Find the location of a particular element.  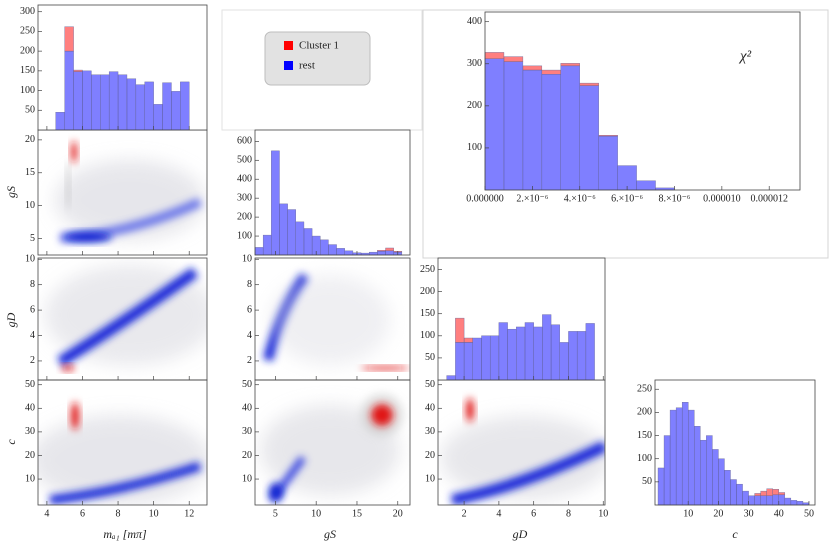

y-tick-label: 30 is located at coordinates (247, 431).